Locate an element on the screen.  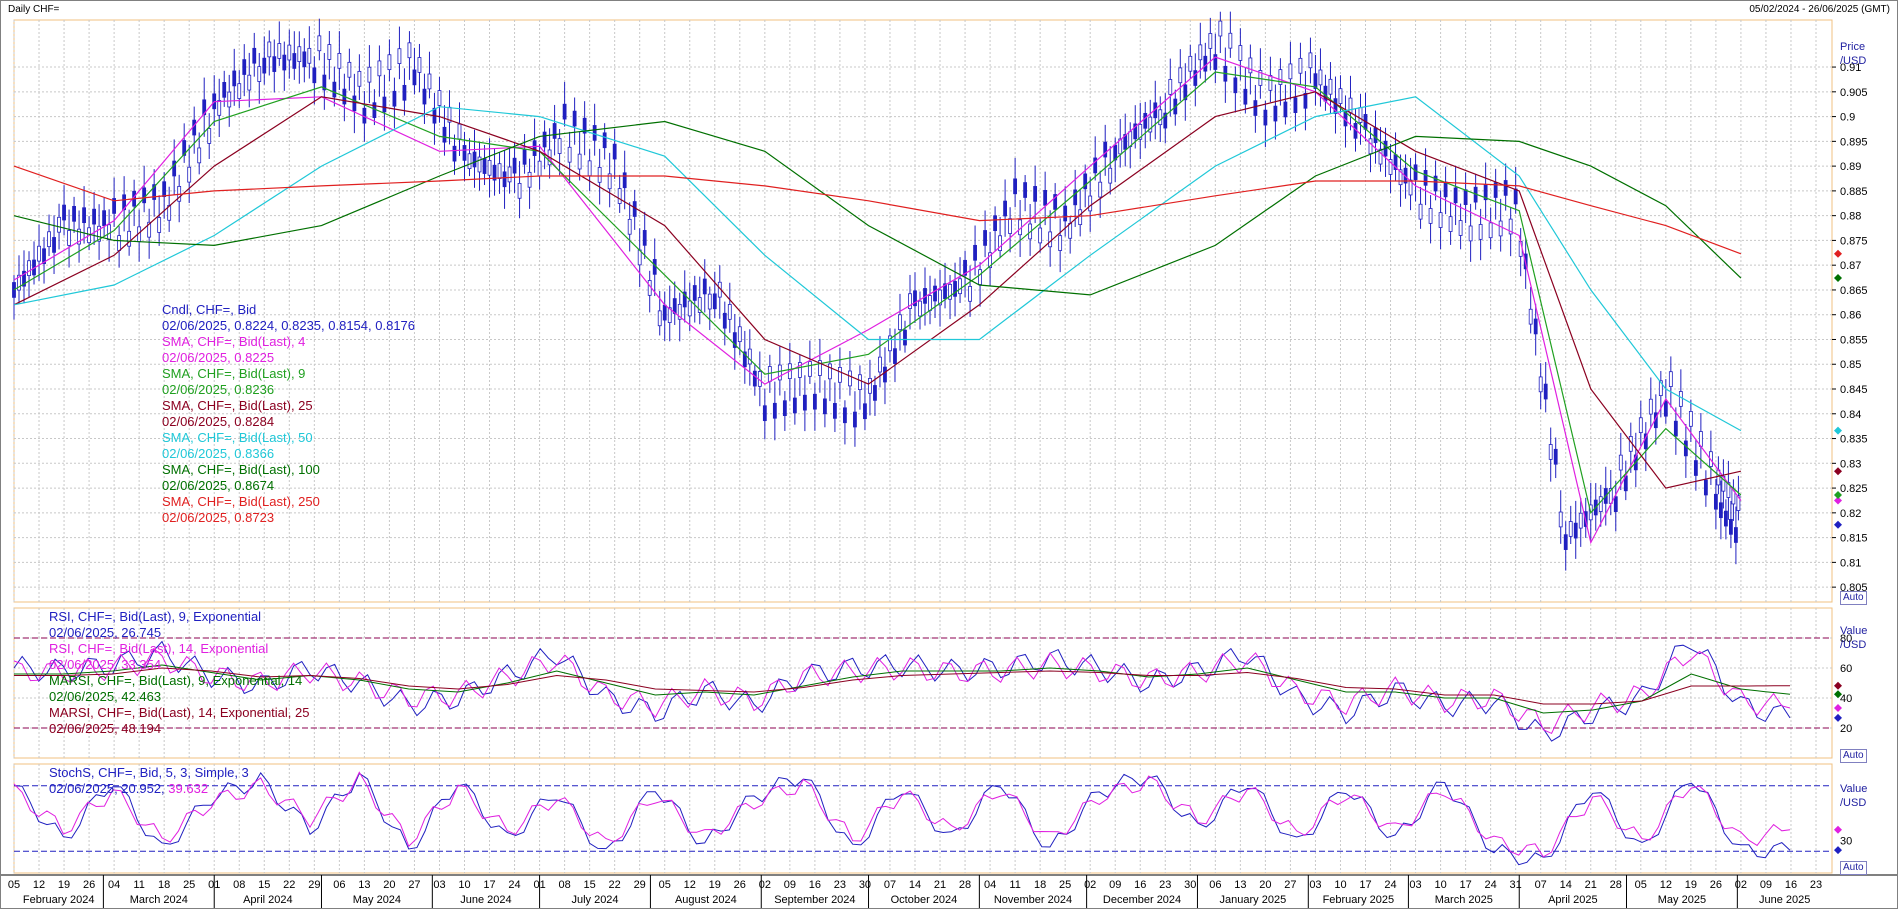
month-label-2: April 2024 is located at coordinates (268, 900).